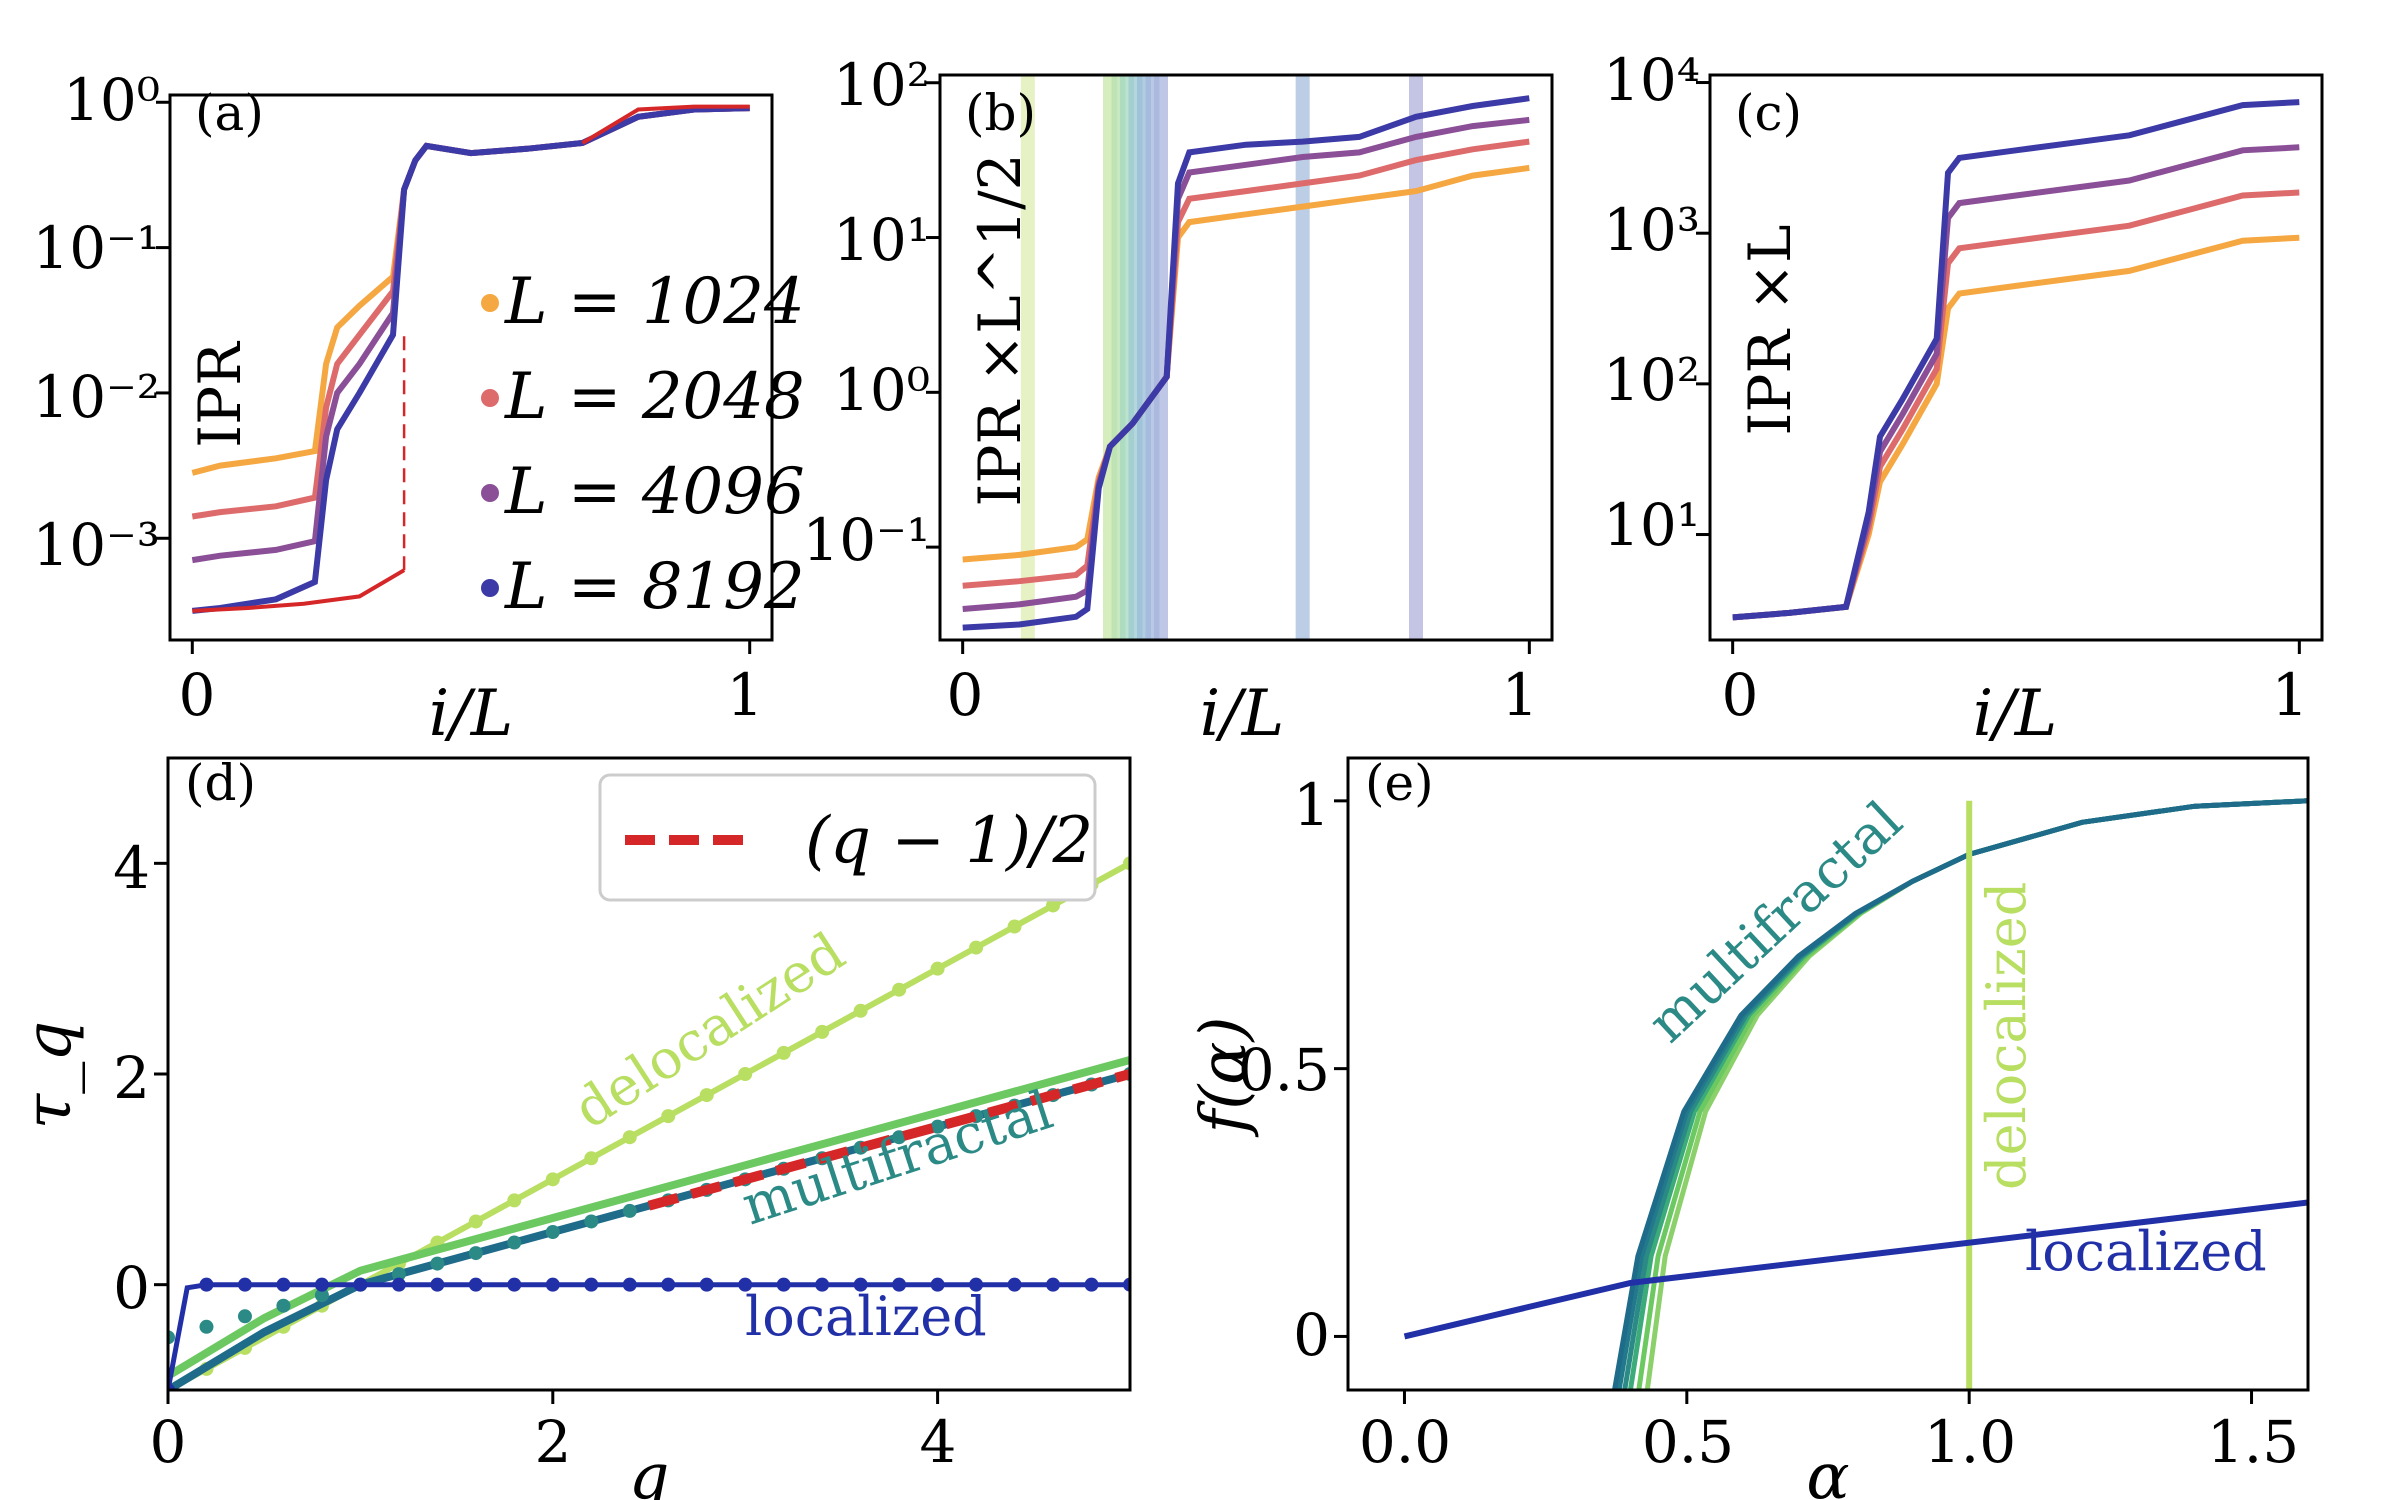 The height and width of the screenshot is (1500, 2400). What do you see at coordinates (131, 1078) in the screenshot?
I see `panel-d-ytick-1: 2` at bounding box center [131, 1078].